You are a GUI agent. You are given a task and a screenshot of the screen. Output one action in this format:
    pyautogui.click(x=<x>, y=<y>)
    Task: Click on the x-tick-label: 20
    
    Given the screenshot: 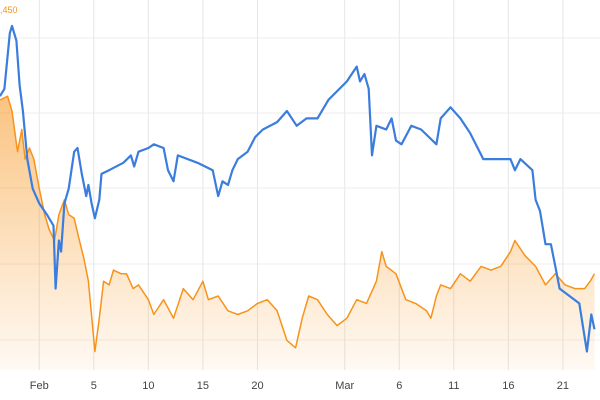 What is the action you would take?
    pyautogui.click(x=257, y=386)
    